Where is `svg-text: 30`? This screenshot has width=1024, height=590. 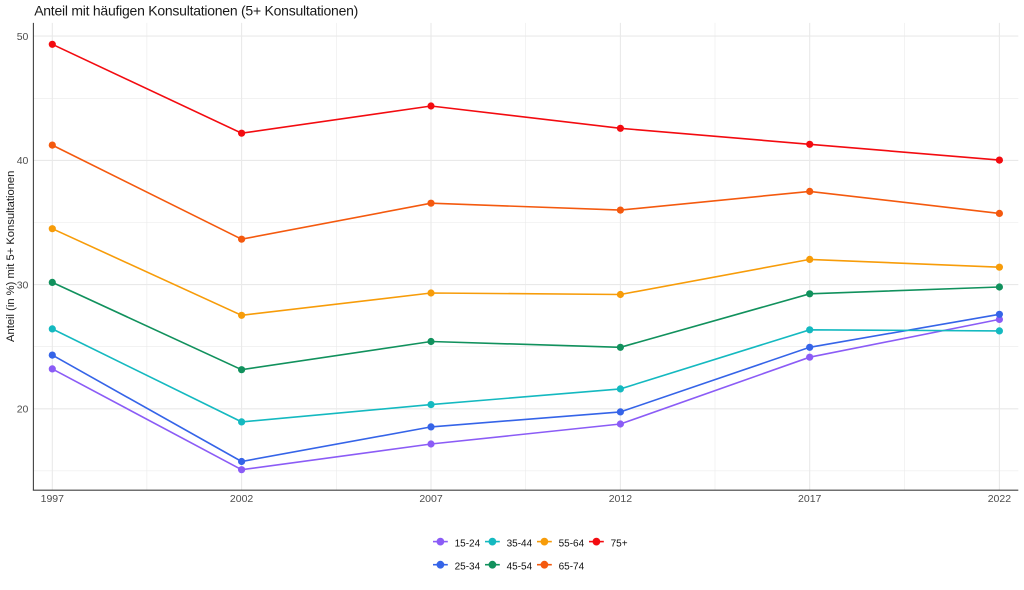 svg-text: 30 is located at coordinates (23, 285).